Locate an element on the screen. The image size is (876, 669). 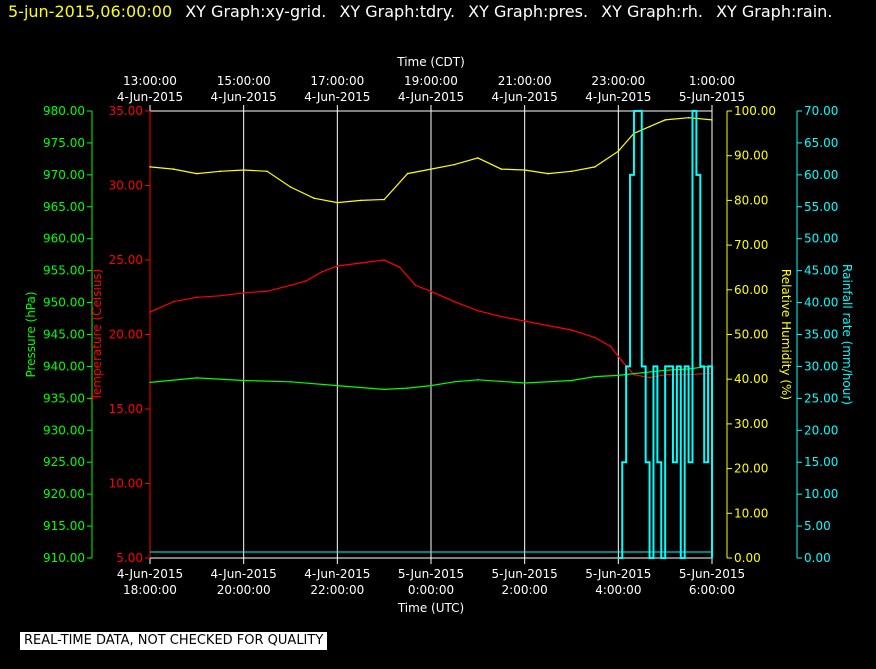
rain-tick-label: 20.00 is located at coordinates (821, 430).